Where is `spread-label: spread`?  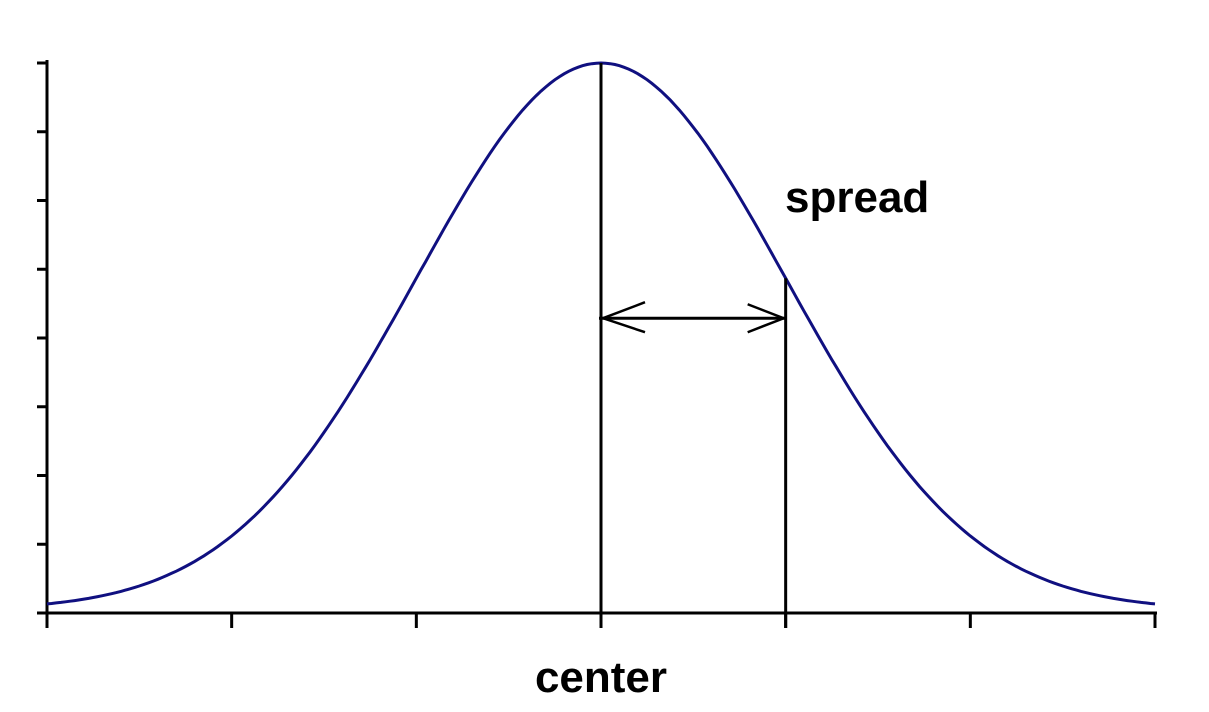
spread-label: spread is located at coordinates (857, 197).